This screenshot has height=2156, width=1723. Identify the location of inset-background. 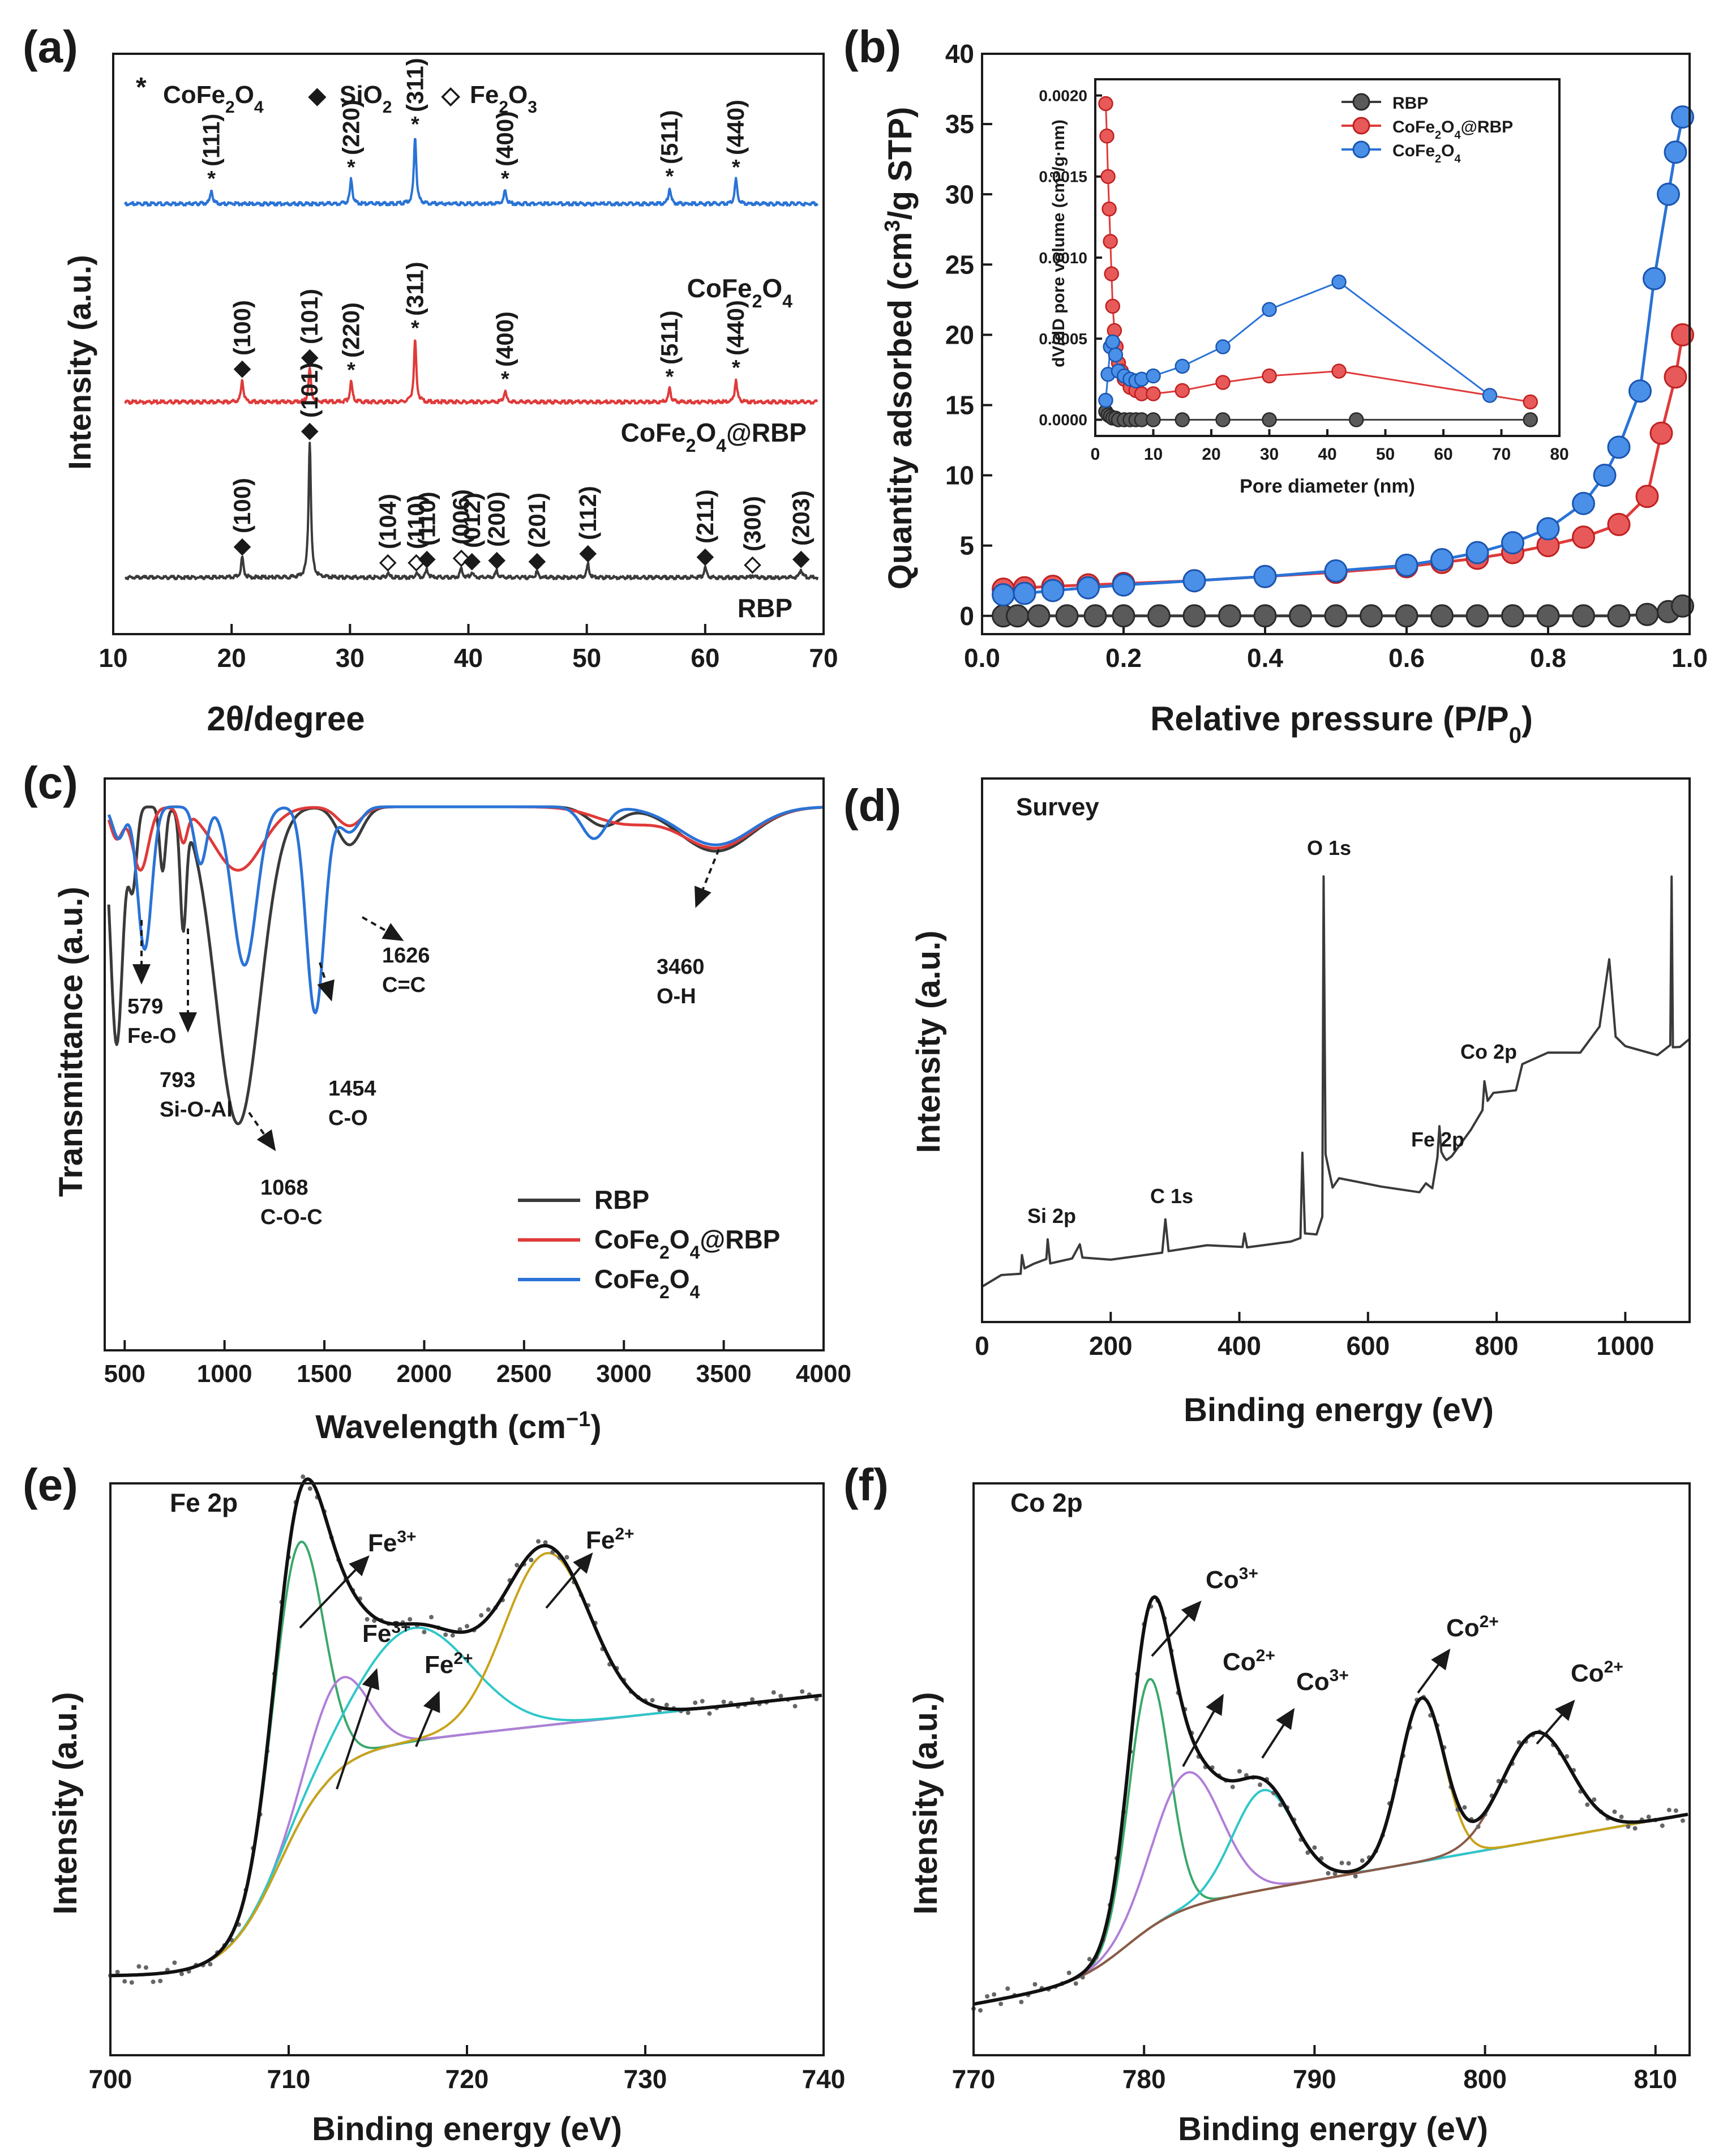
(1327, 237).